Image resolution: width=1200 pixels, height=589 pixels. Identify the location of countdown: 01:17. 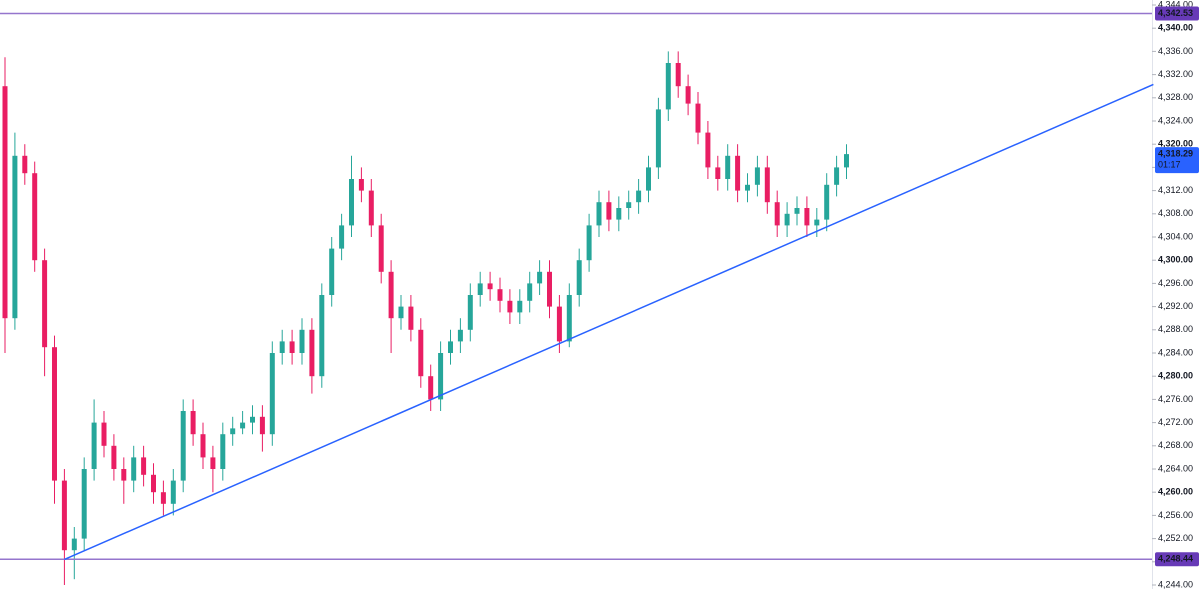
(1169, 164).